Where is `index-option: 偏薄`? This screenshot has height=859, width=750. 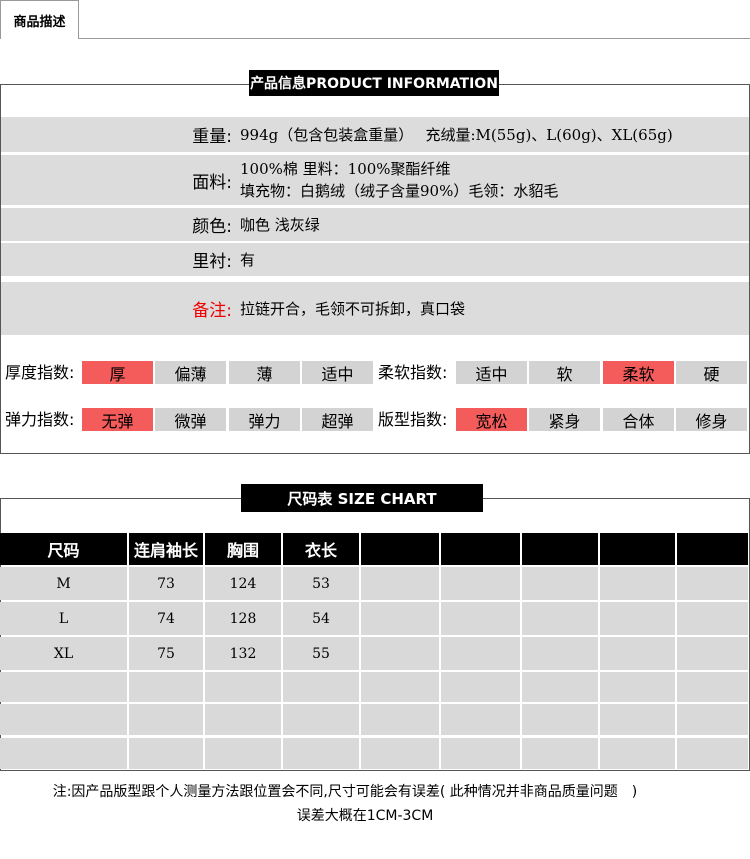
index-option: 偏薄 is located at coordinates (190, 372).